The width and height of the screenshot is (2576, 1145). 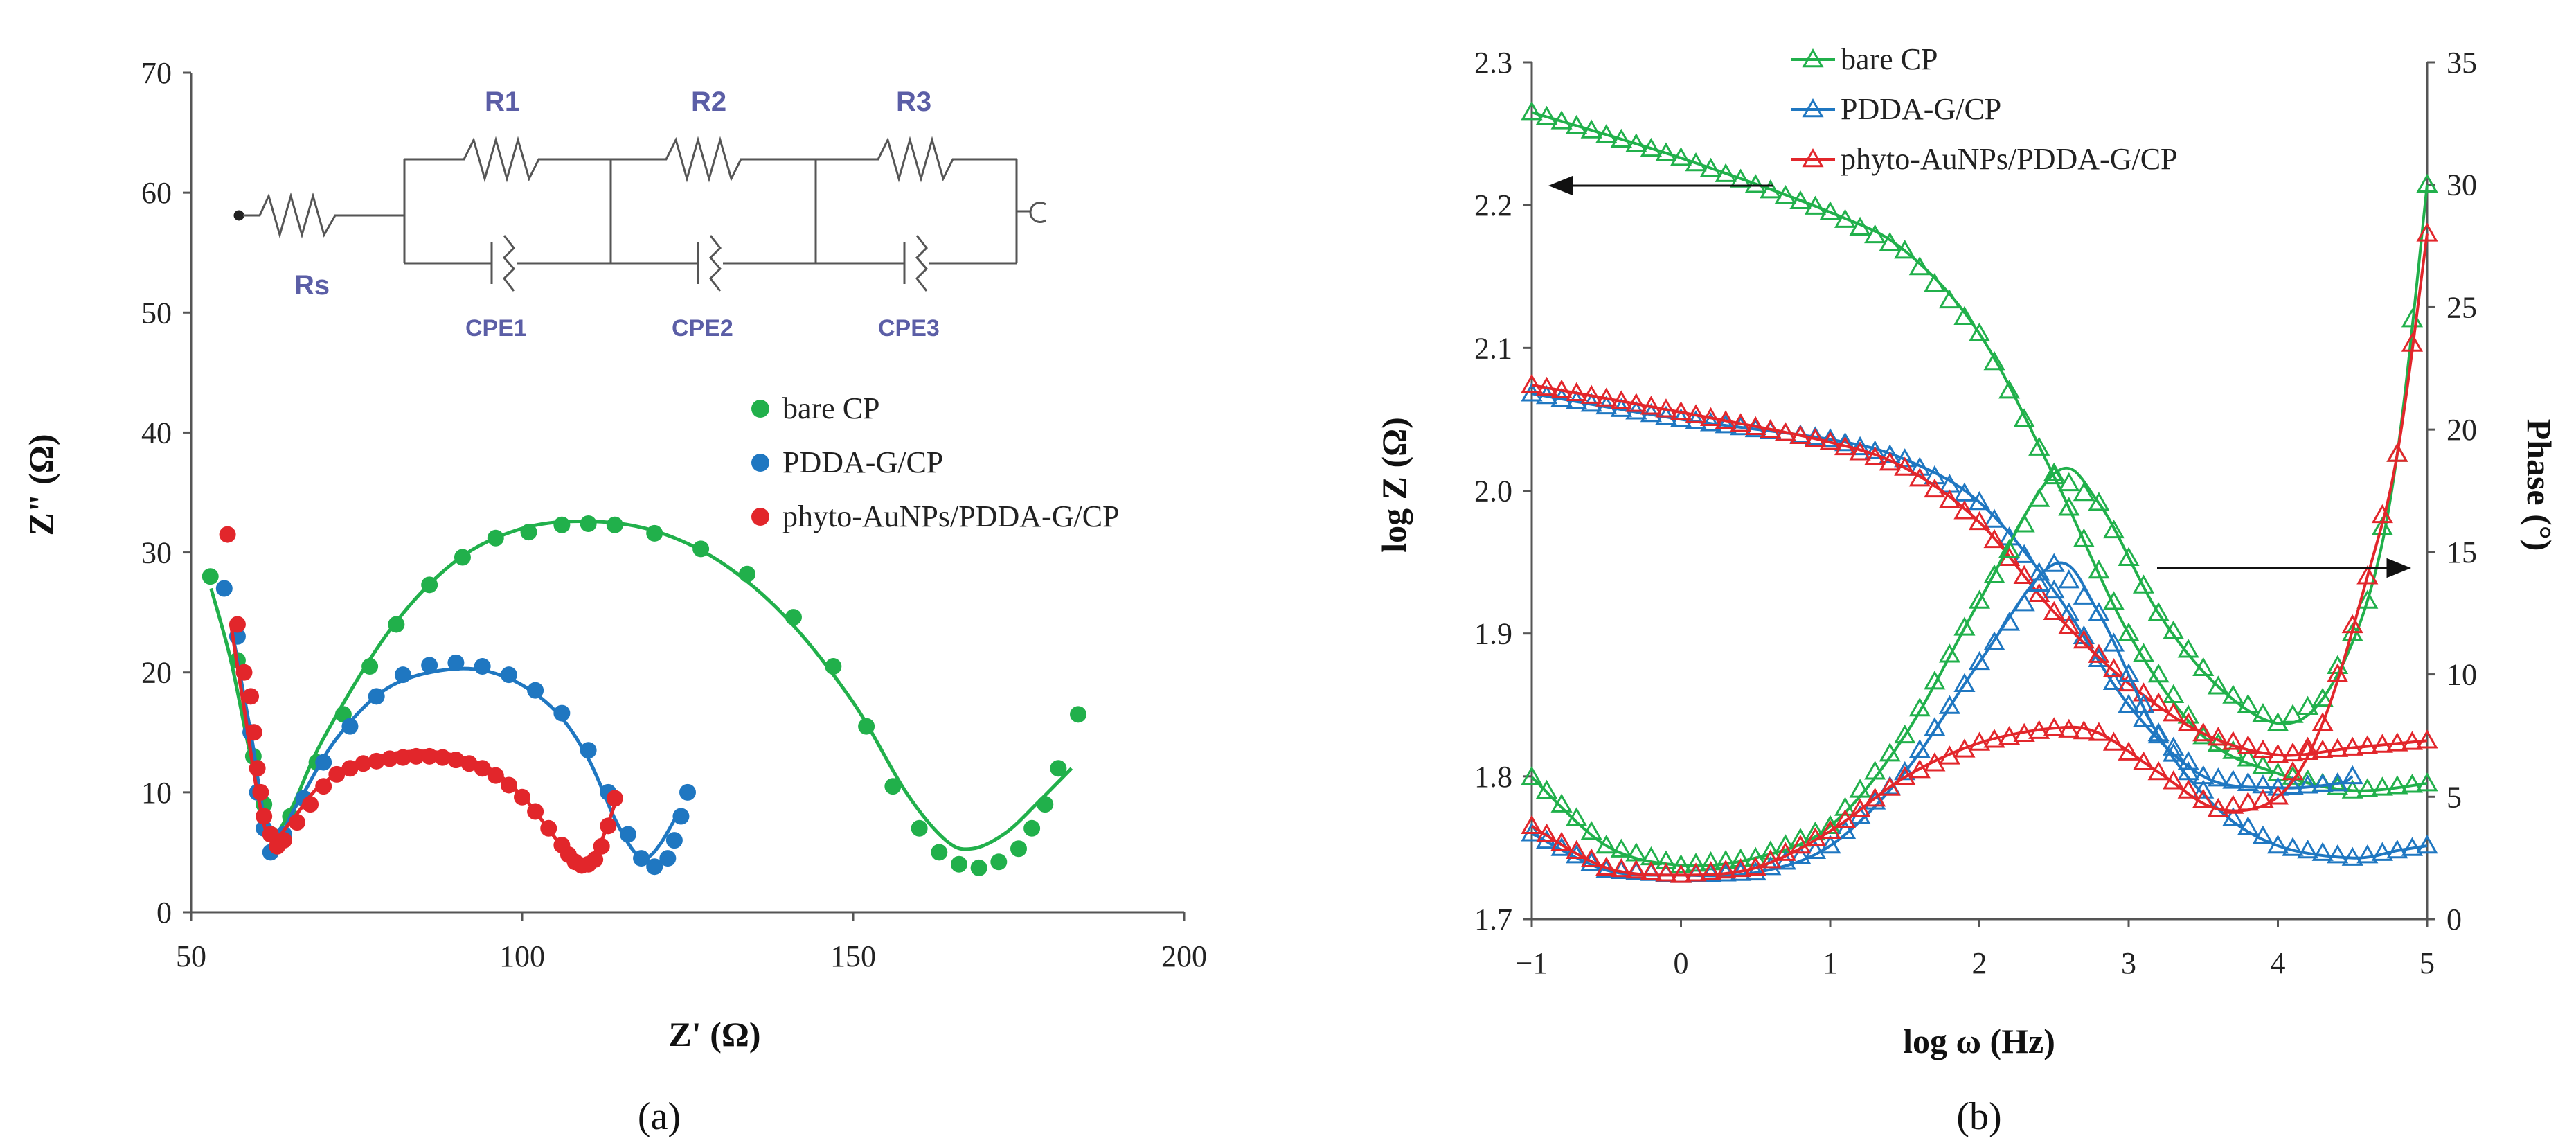 What do you see at coordinates (1493, 634) in the screenshot?
I see `panel-b-y-tick-label: 1.9` at bounding box center [1493, 634].